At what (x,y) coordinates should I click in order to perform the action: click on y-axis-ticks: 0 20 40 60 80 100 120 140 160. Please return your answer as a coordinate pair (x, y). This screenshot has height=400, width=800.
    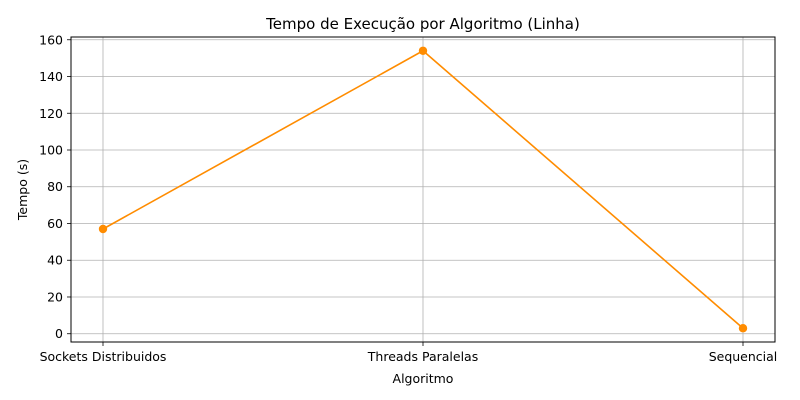
    Looking at the image, I should click on (55, 186).